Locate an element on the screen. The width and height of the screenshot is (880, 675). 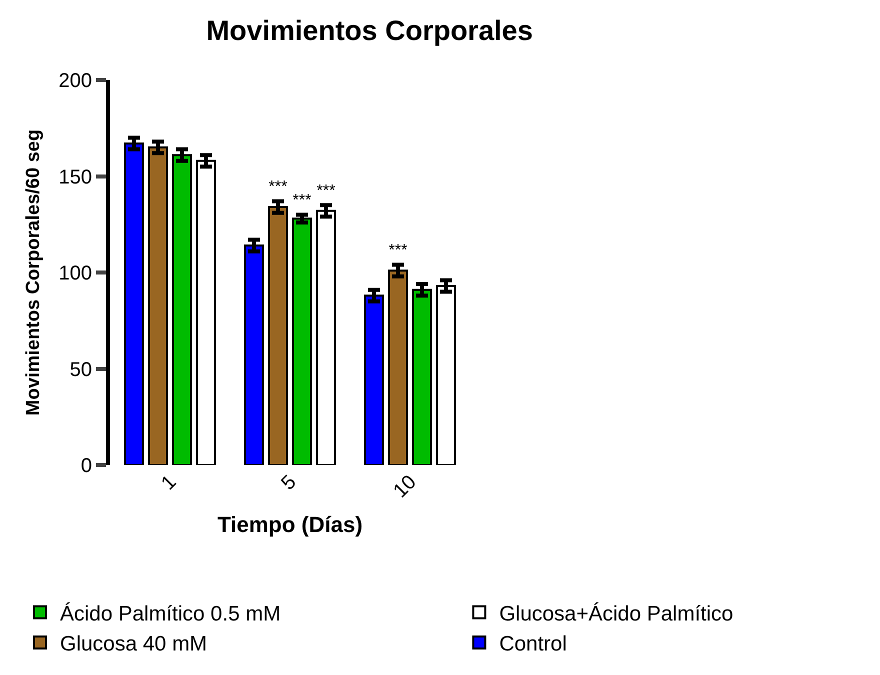
y-tick-label: 50 is located at coordinates (81, 369).